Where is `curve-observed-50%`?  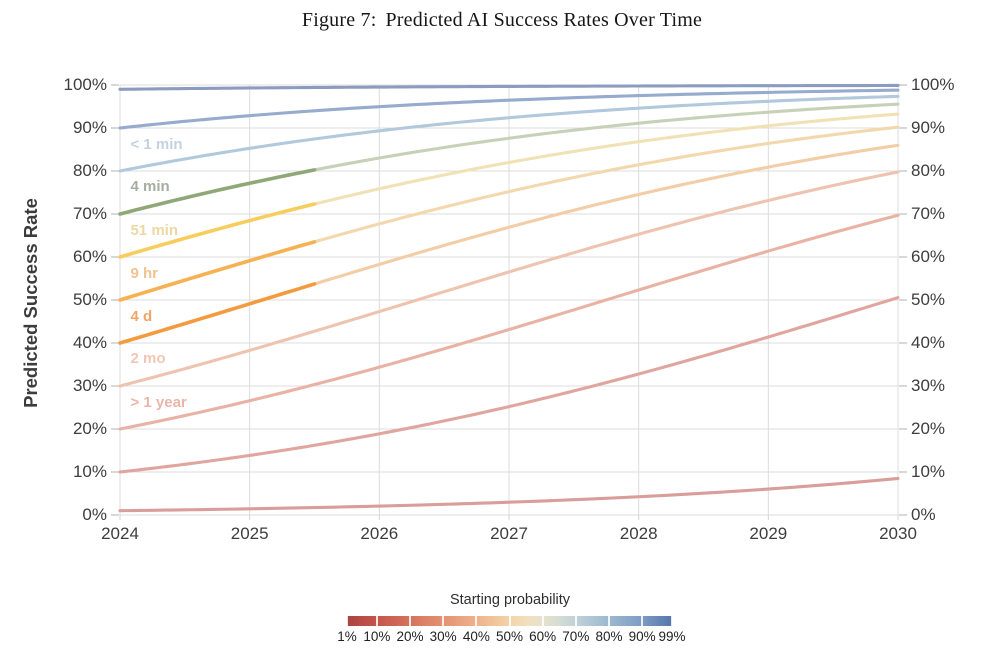
curve-observed-50% is located at coordinates (217, 271).